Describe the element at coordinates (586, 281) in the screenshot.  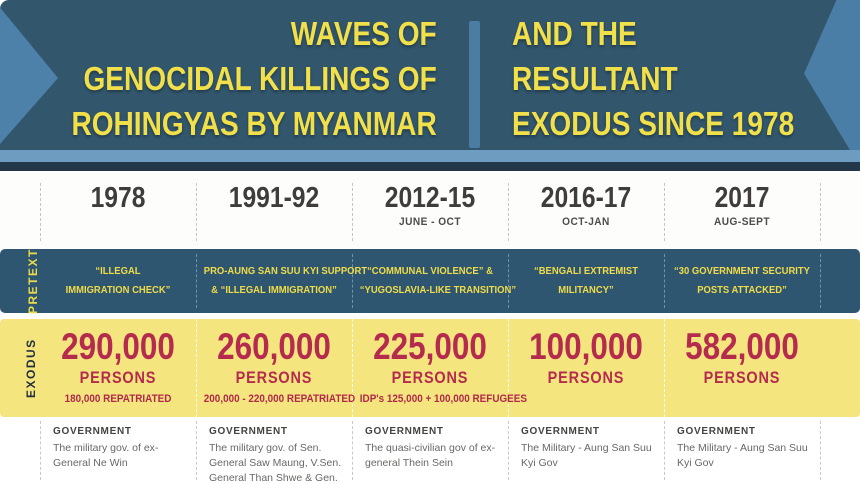
I see `pretext-cell: “BENGALI EXTREMIST MILITANCY”` at that location.